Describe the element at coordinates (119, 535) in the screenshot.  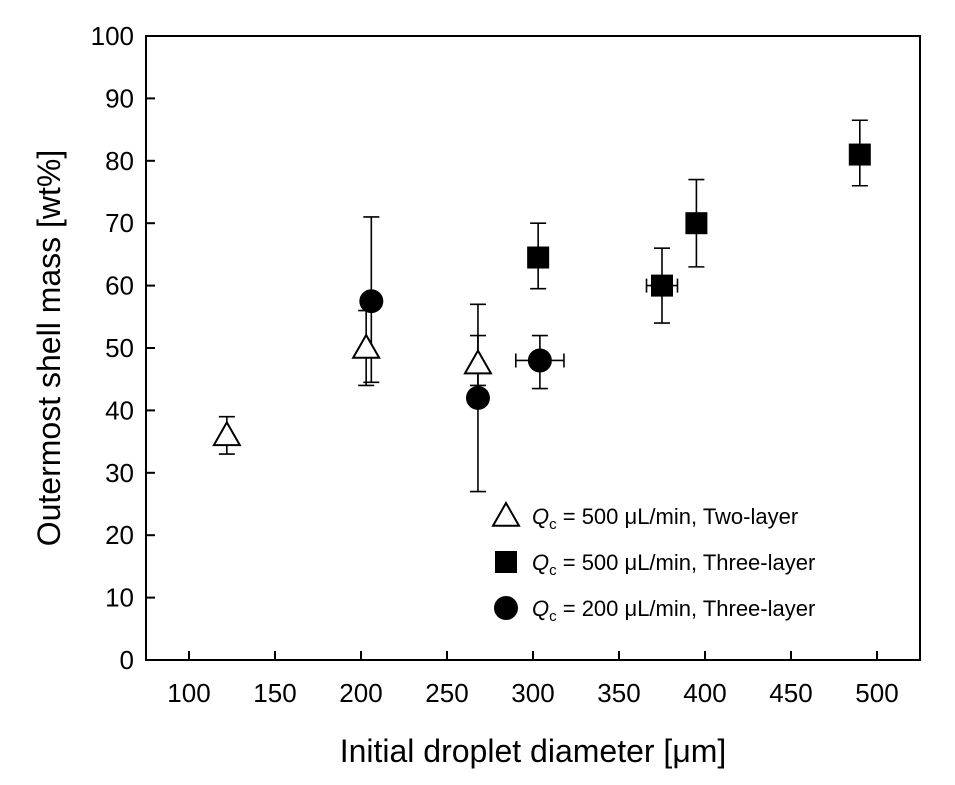
I see `y-tick-label: 20` at that location.